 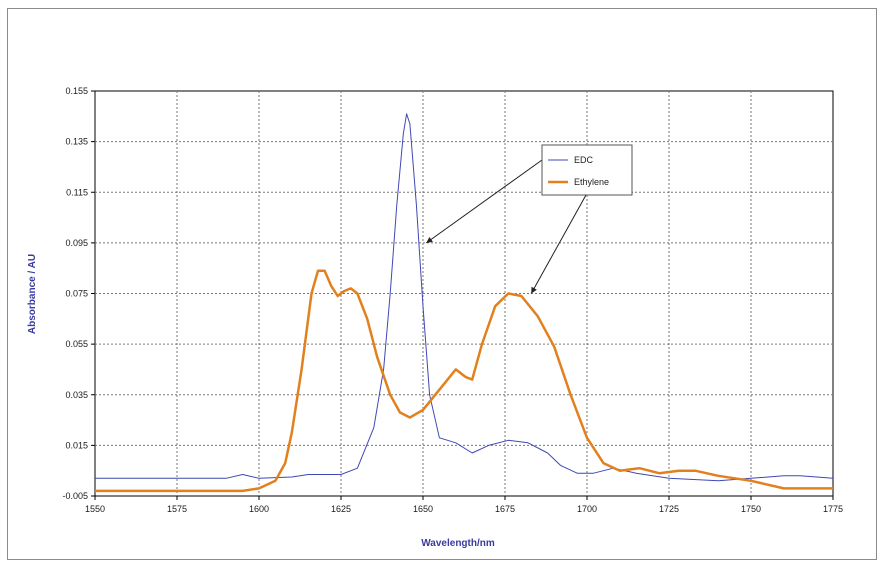 What do you see at coordinates (76, 243) in the screenshot?
I see `y-tick-label: 0.095` at bounding box center [76, 243].